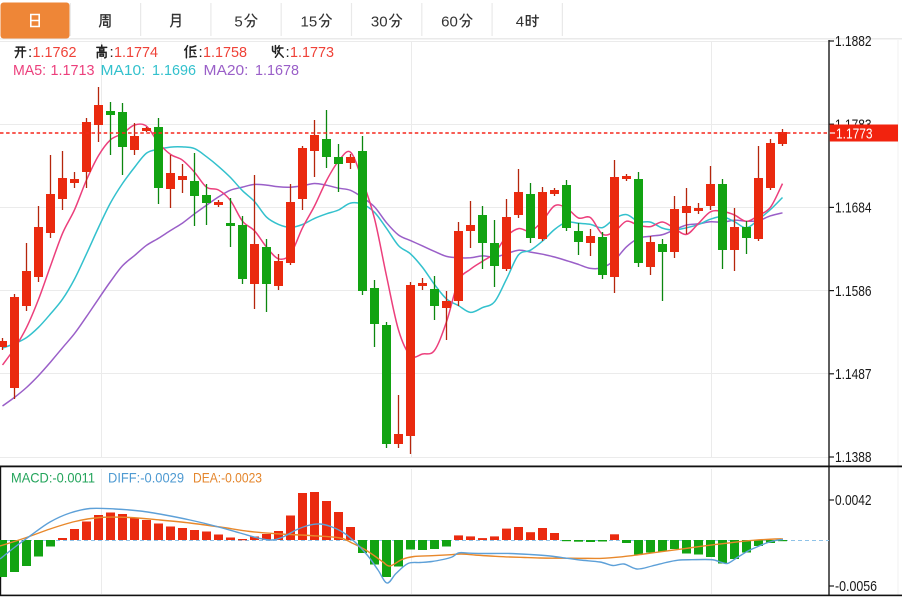 The width and height of the screenshot is (902, 599). I want to click on svg-text: DEA:-0.0023, so click(227, 478).